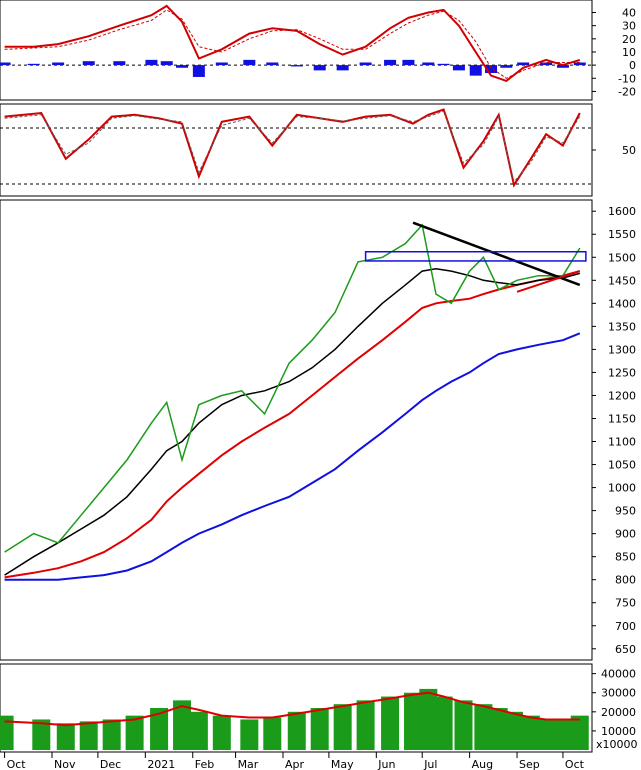 Image resolution: width=641 pixels, height=770 pixels. I want to click on volume-ma-line, so click(292, 709).